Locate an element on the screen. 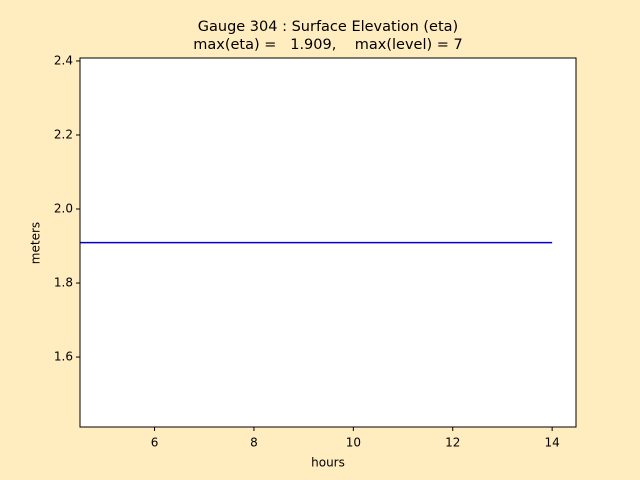  x-tick-label: 6 is located at coordinates (155, 443).